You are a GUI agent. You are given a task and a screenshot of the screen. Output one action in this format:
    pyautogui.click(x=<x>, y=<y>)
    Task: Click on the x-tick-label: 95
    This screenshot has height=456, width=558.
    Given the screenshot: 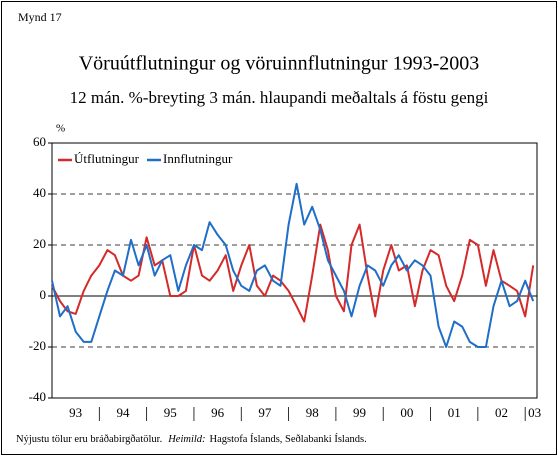 What is the action you would take?
    pyautogui.click(x=170, y=412)
    